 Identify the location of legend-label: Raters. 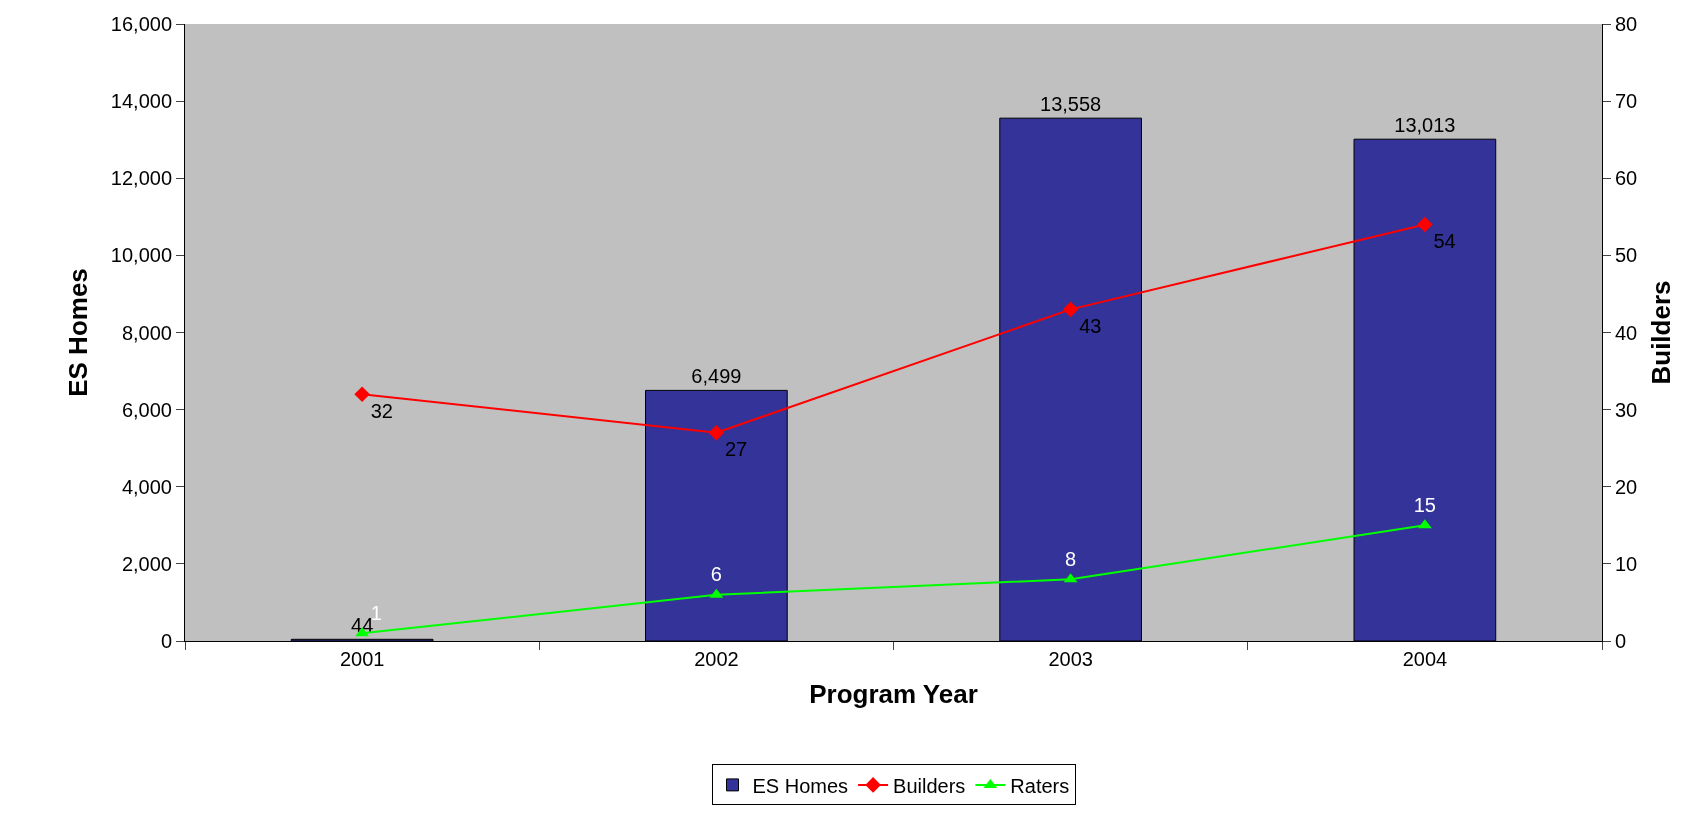
(1040, 785).